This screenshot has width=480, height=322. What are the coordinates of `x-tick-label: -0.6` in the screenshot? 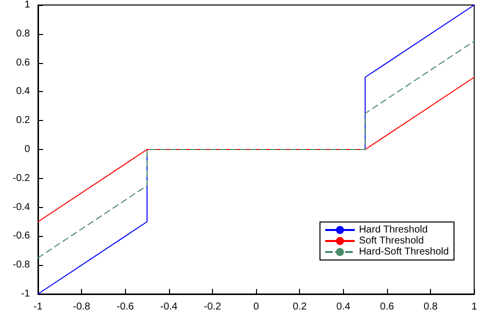 It's located at (125, 307).